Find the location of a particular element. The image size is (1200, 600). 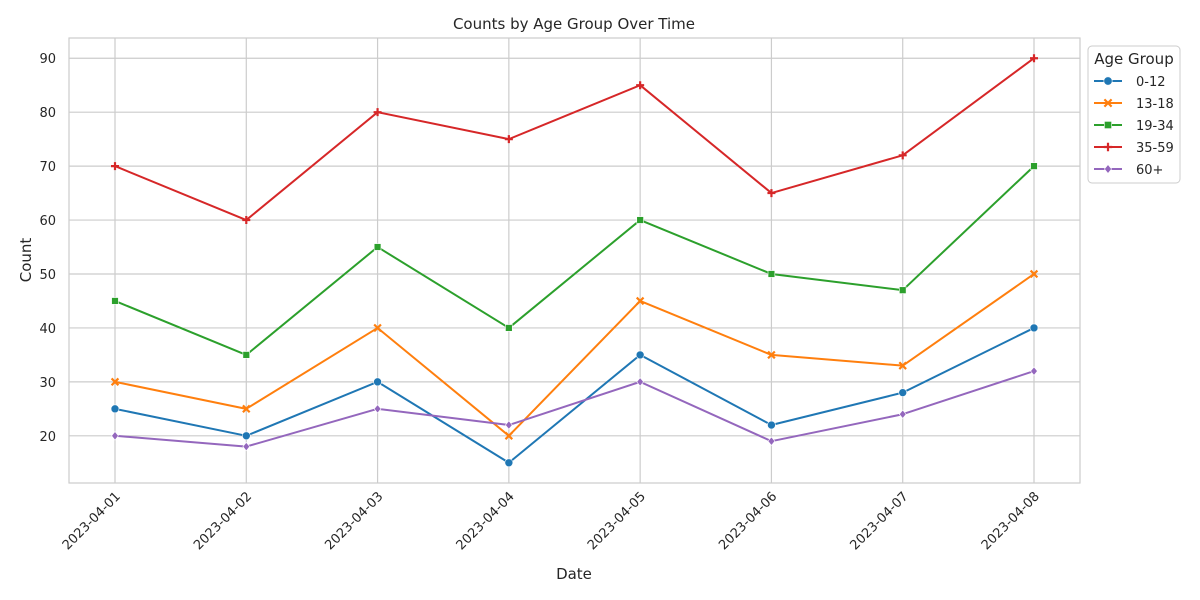

x-tick-label: 2023-04-07 is located at coordinates (880, 521).